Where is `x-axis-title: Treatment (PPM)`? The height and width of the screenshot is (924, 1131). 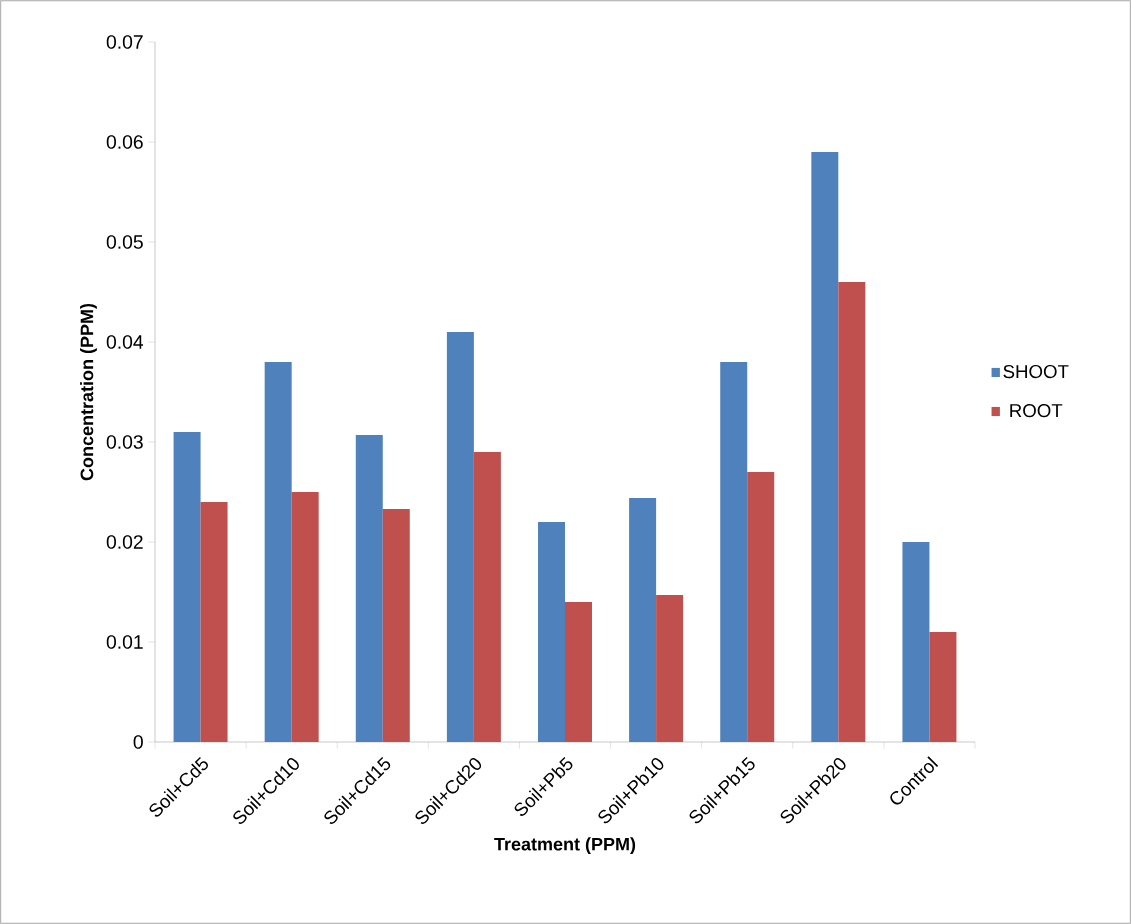
x-axis-title: Treatment (PPM) is located at coordinates (565, 846).